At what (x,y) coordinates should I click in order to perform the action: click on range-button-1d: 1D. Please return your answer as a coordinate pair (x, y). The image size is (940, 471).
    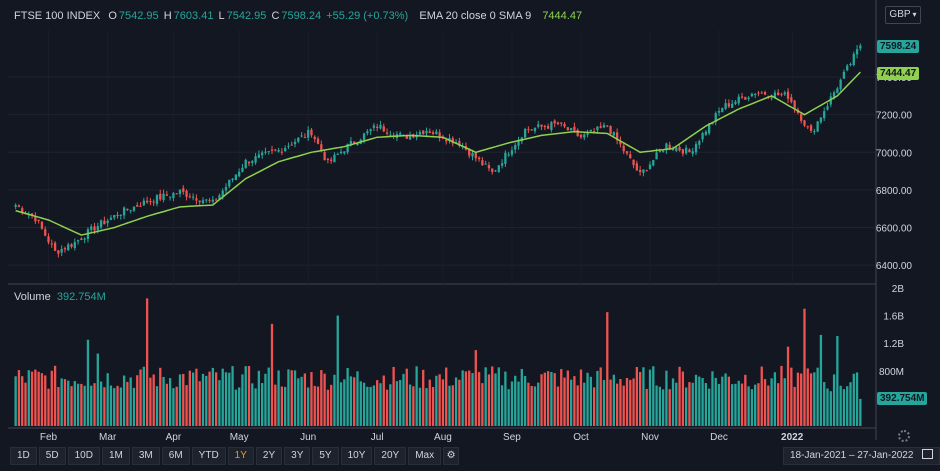
    Looking at the image, I should click on (23, 456).